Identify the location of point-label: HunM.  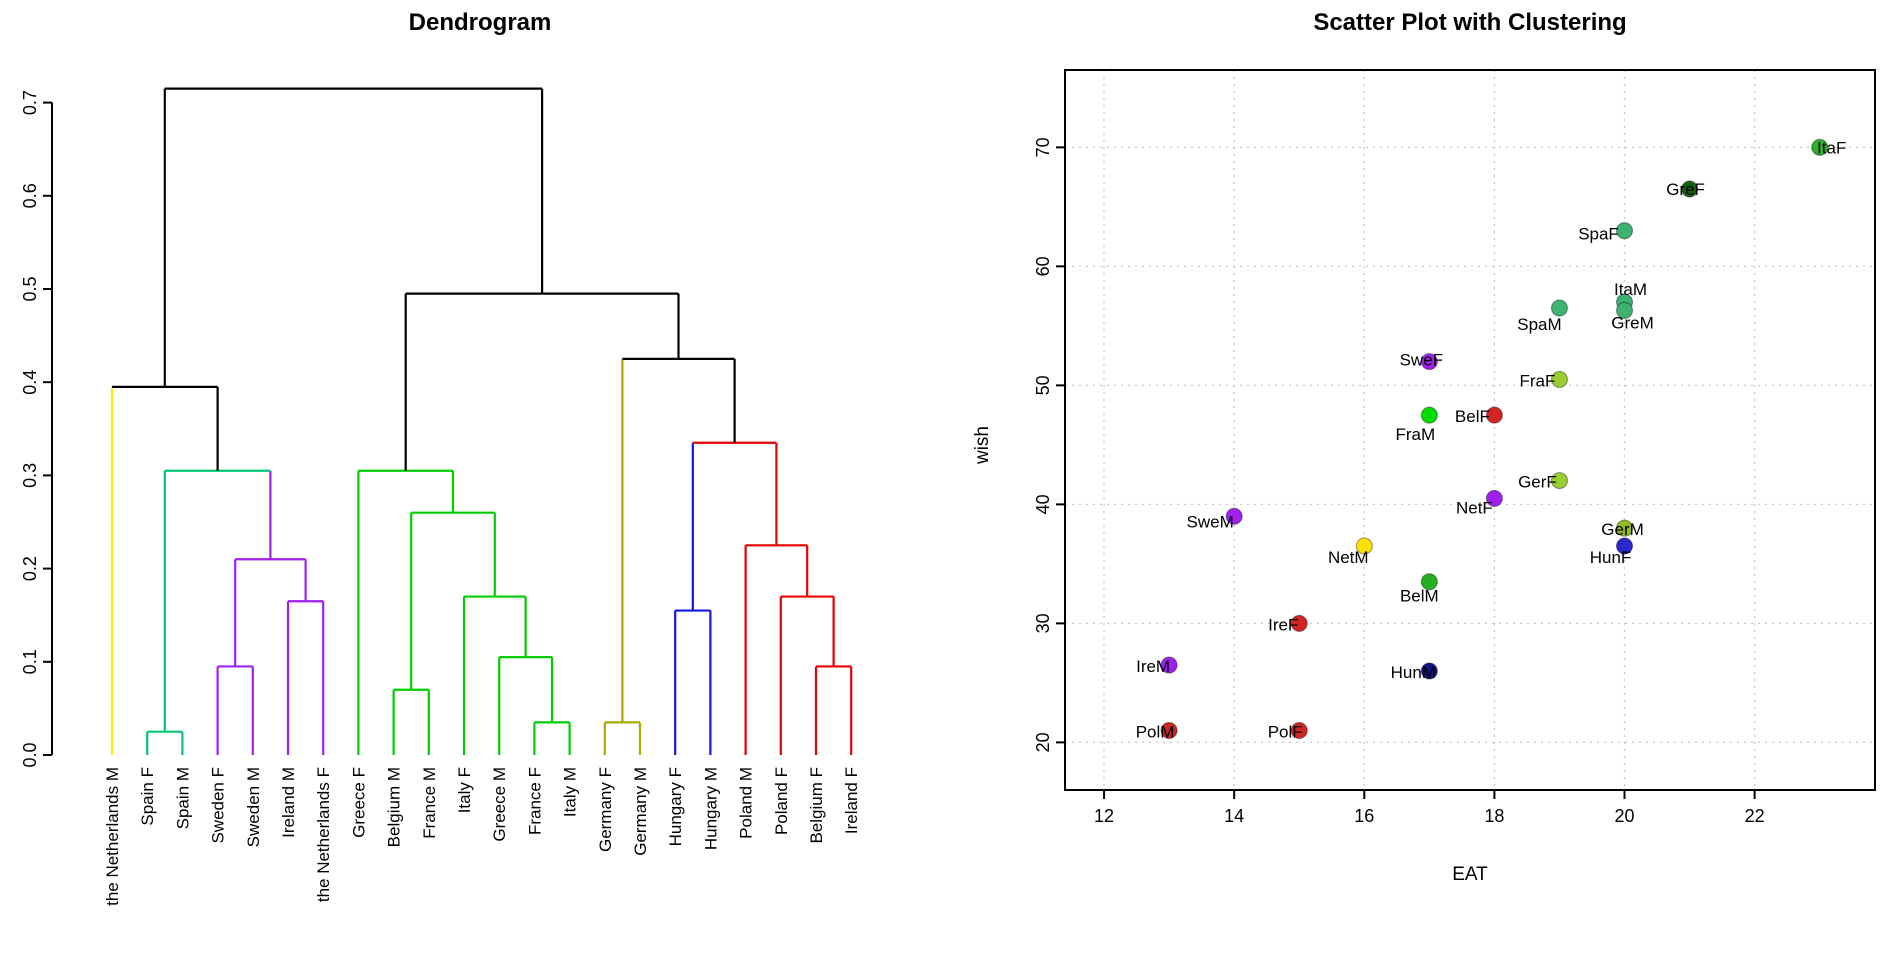
(1413, 672).